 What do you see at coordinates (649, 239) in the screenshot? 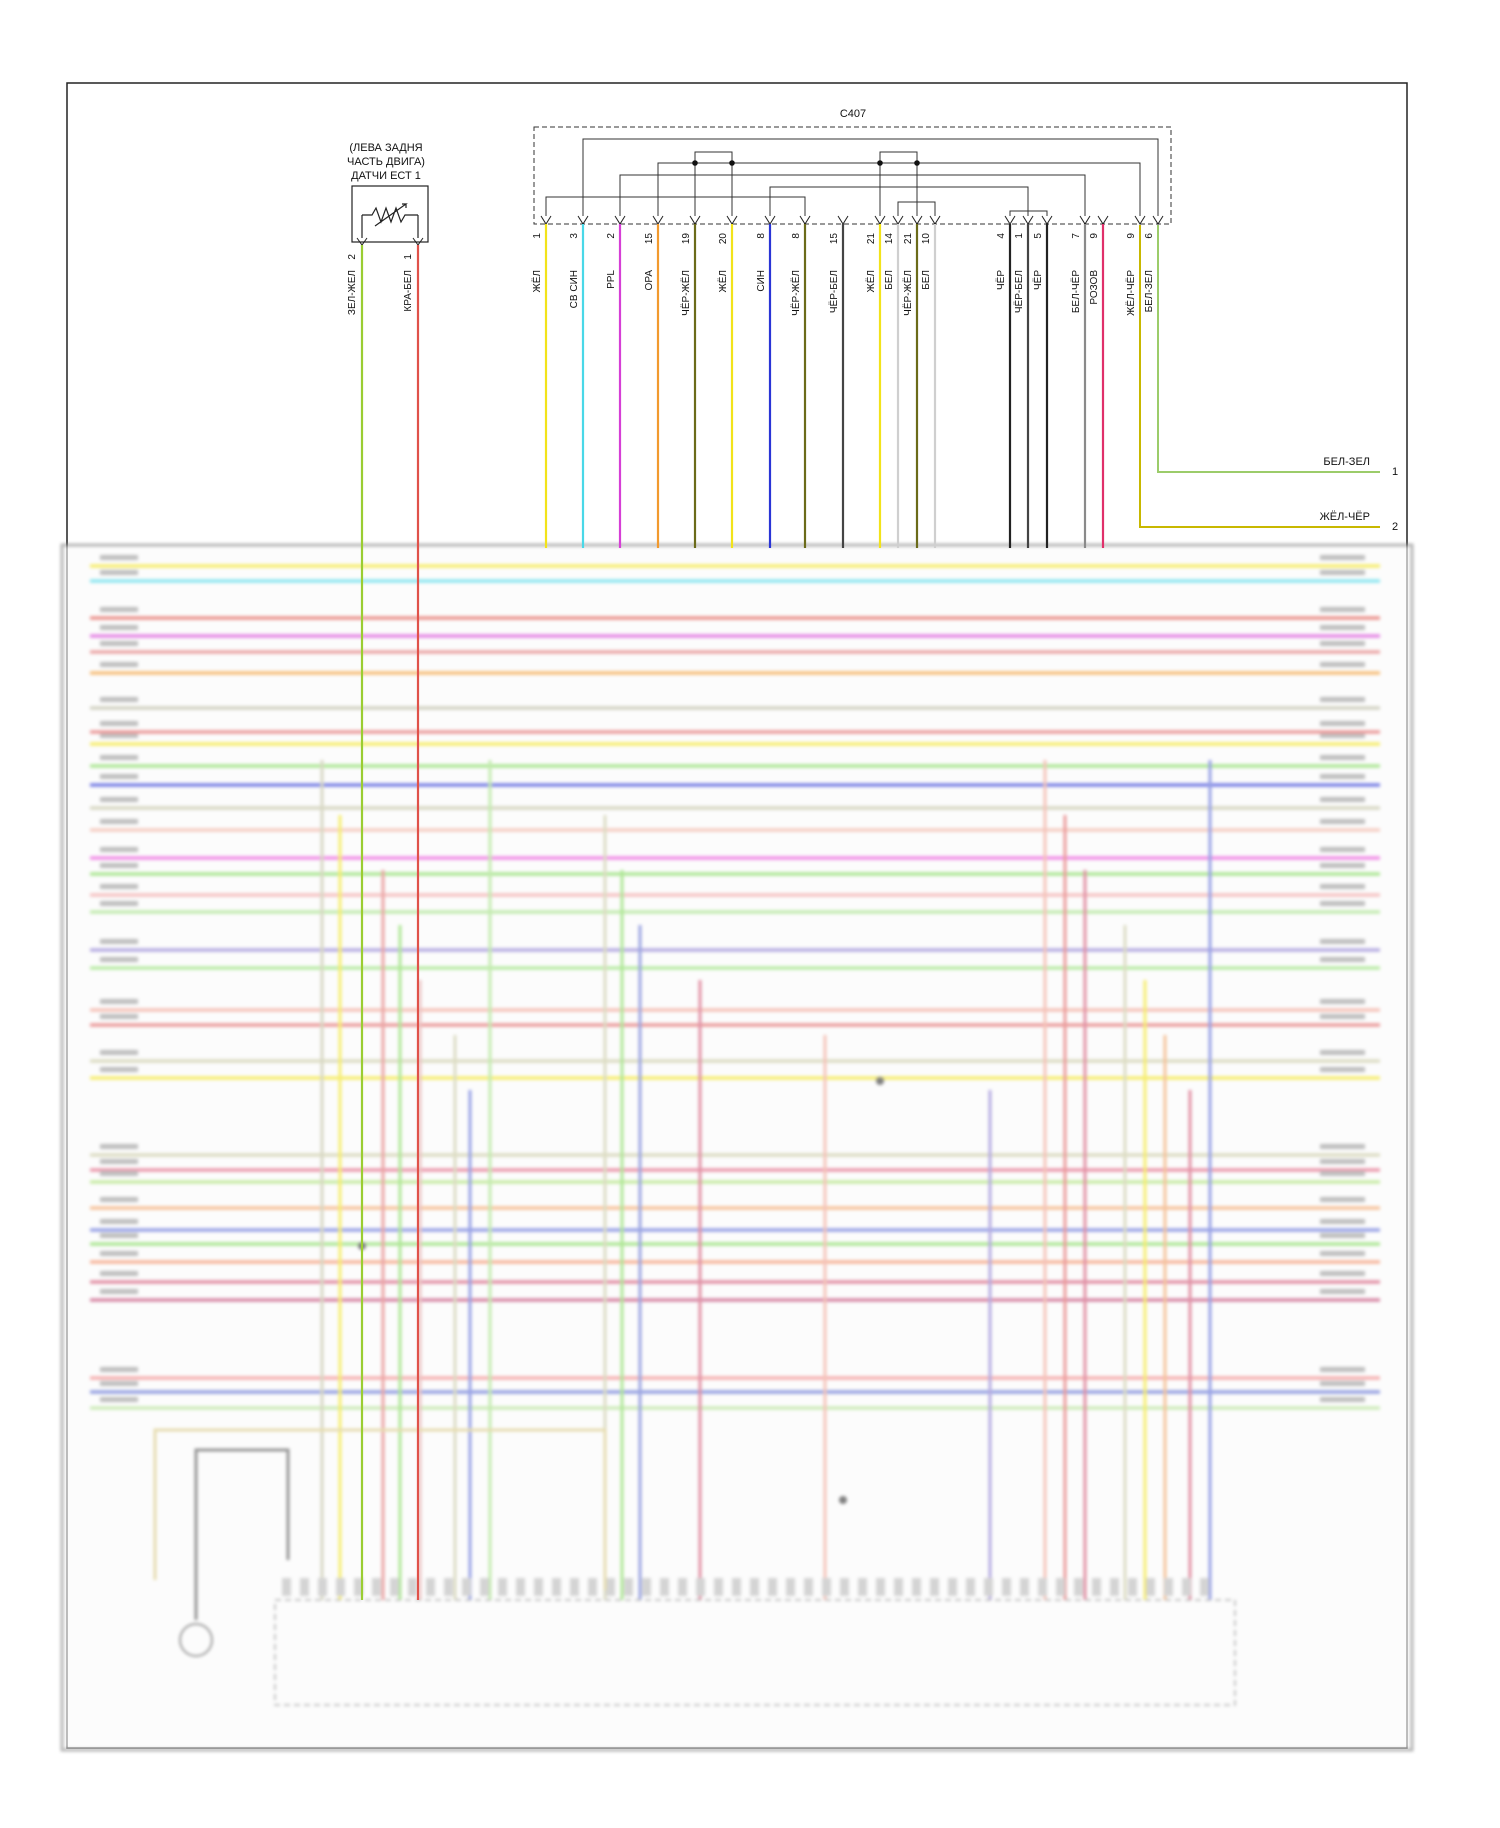
I see `c407-pin-number: 15` at bounding box center [649, 239].